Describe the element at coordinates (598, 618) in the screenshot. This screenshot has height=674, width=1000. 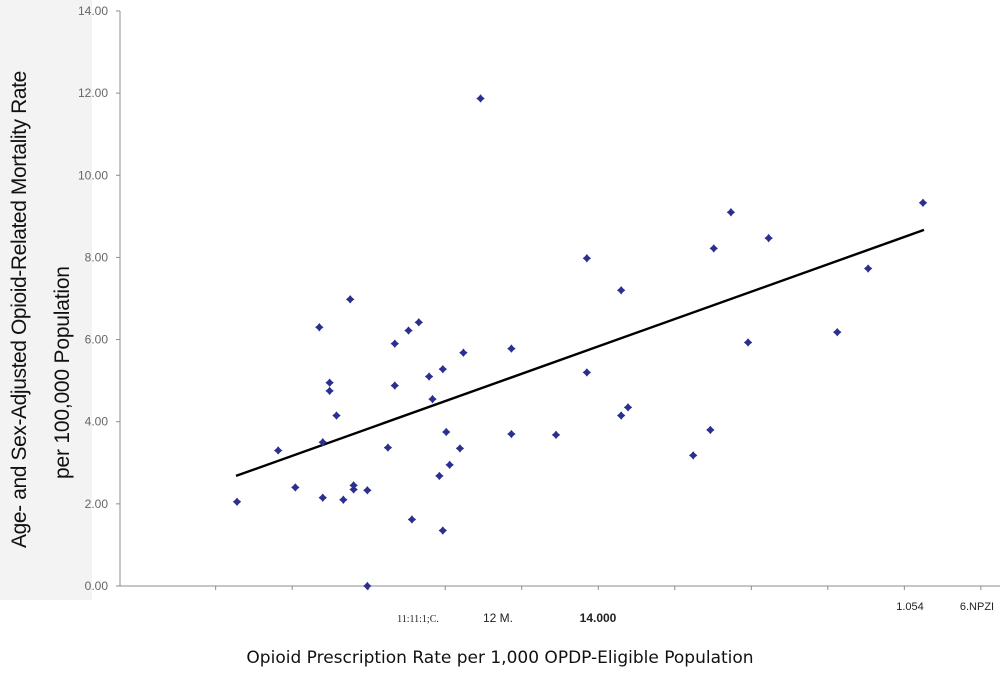
I see `x-tick-label: 14.000` at that location.